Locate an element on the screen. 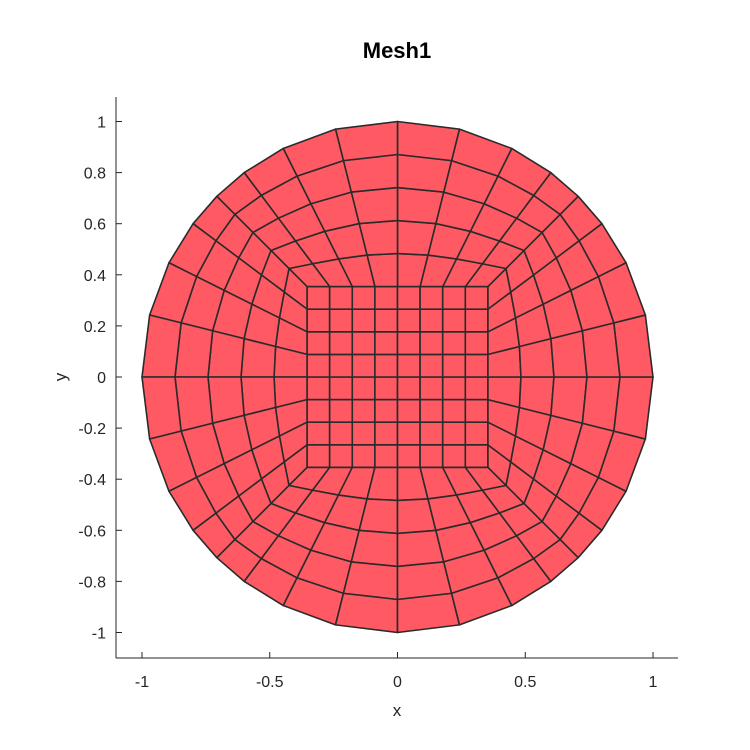 This screenshot has height=750, width=750. y-tick-label: 0.6 is located at coordinates (95, 225).